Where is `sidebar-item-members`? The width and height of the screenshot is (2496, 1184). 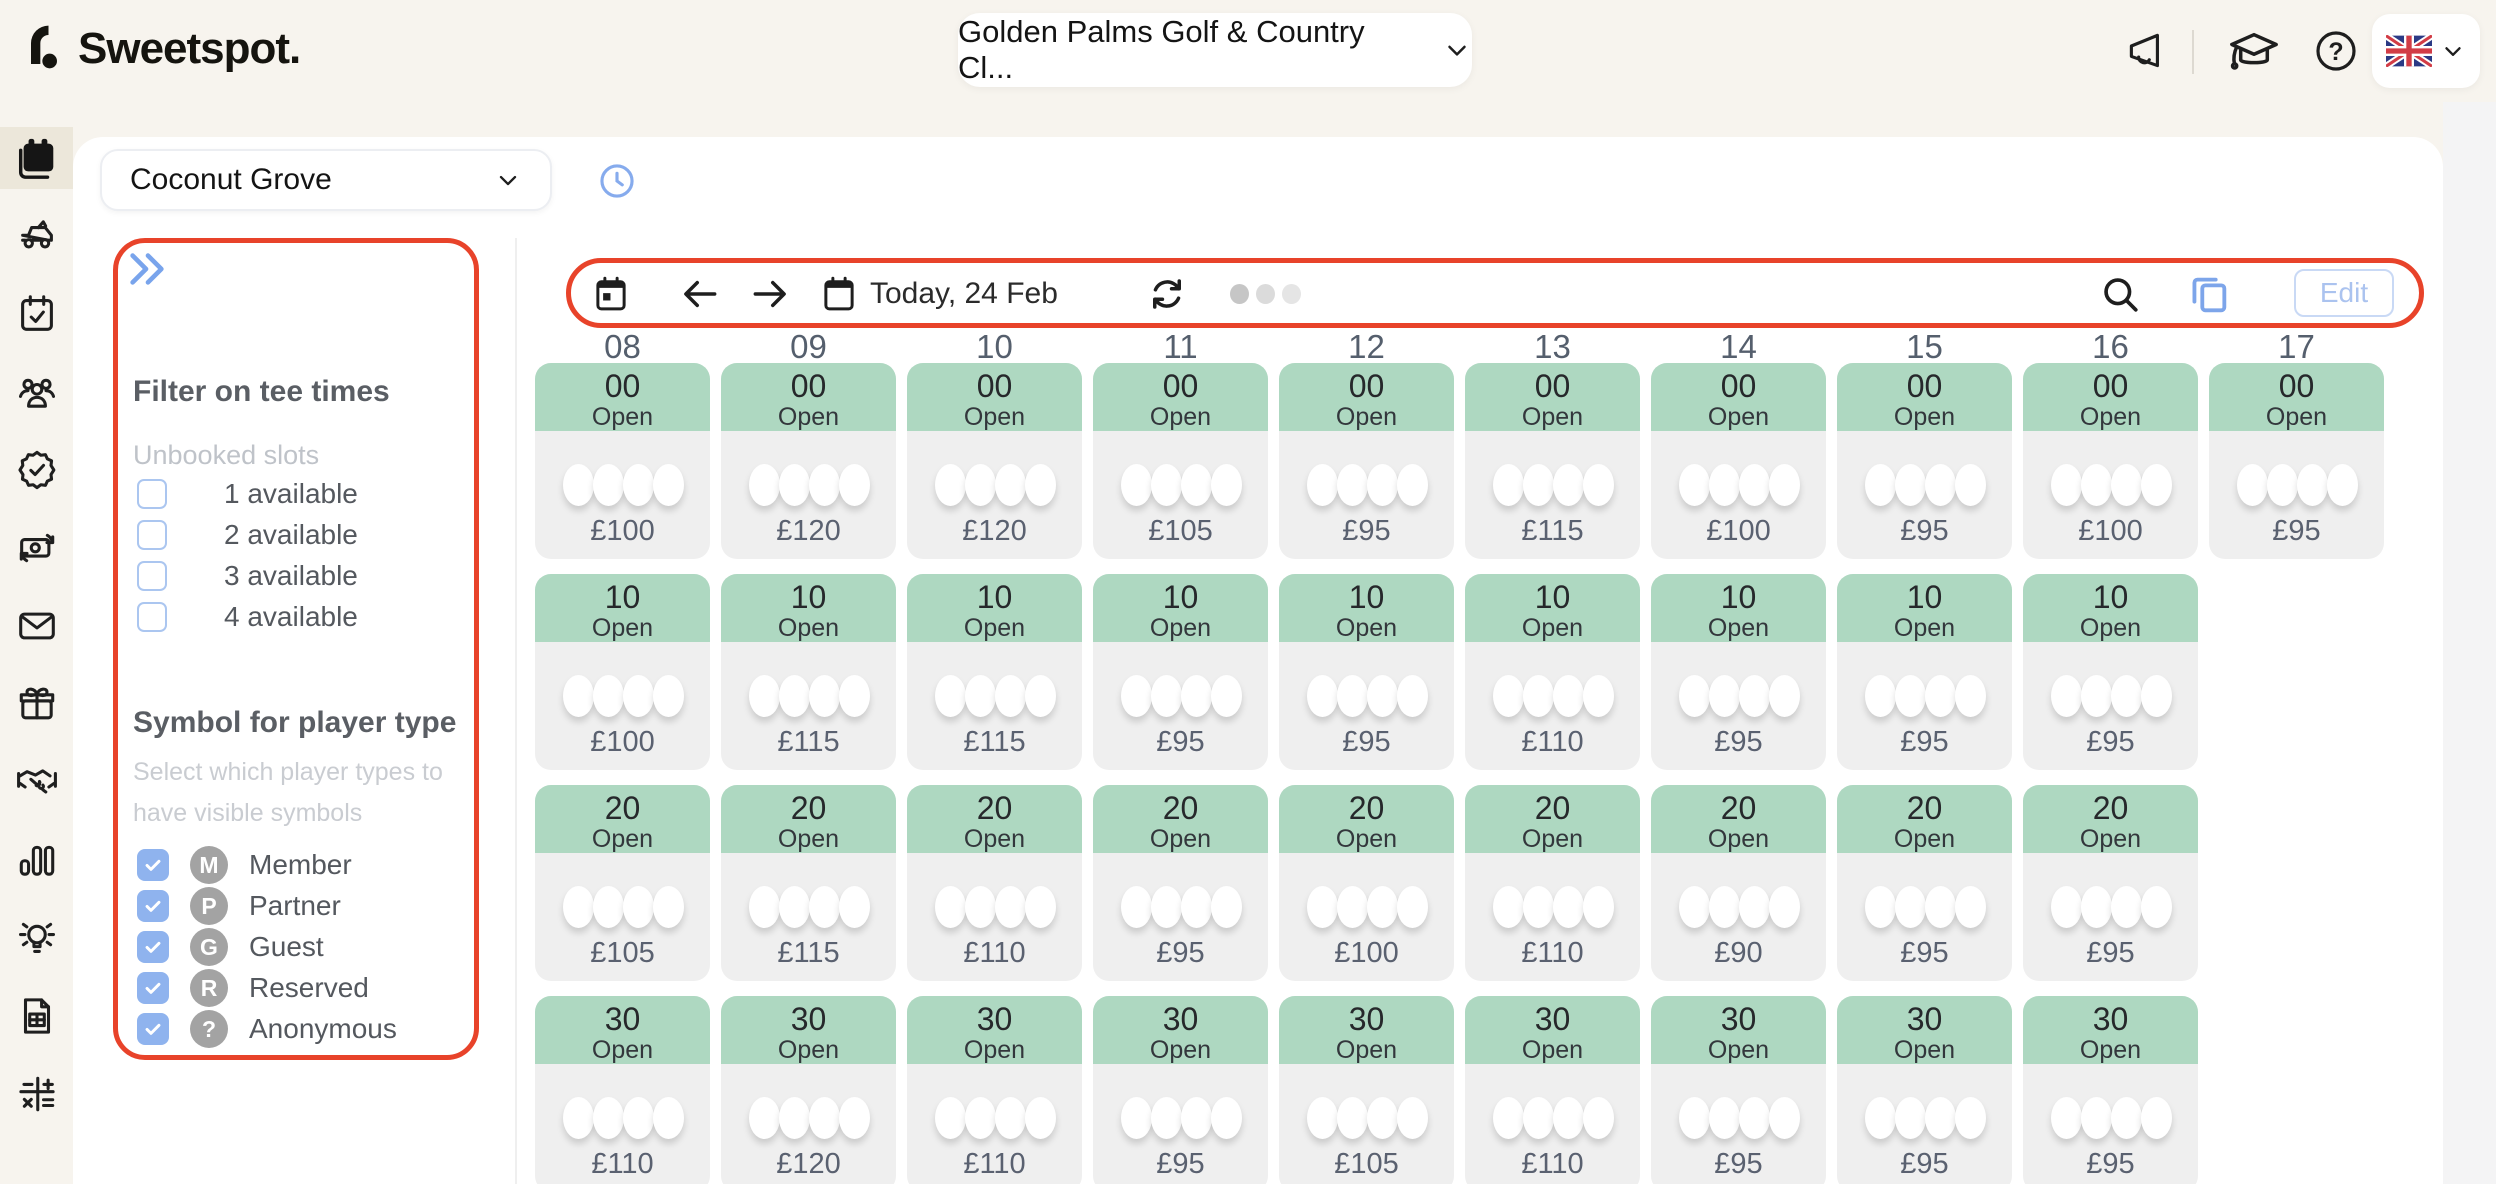 sidebar-item-members is located at coordinates (36, 392).